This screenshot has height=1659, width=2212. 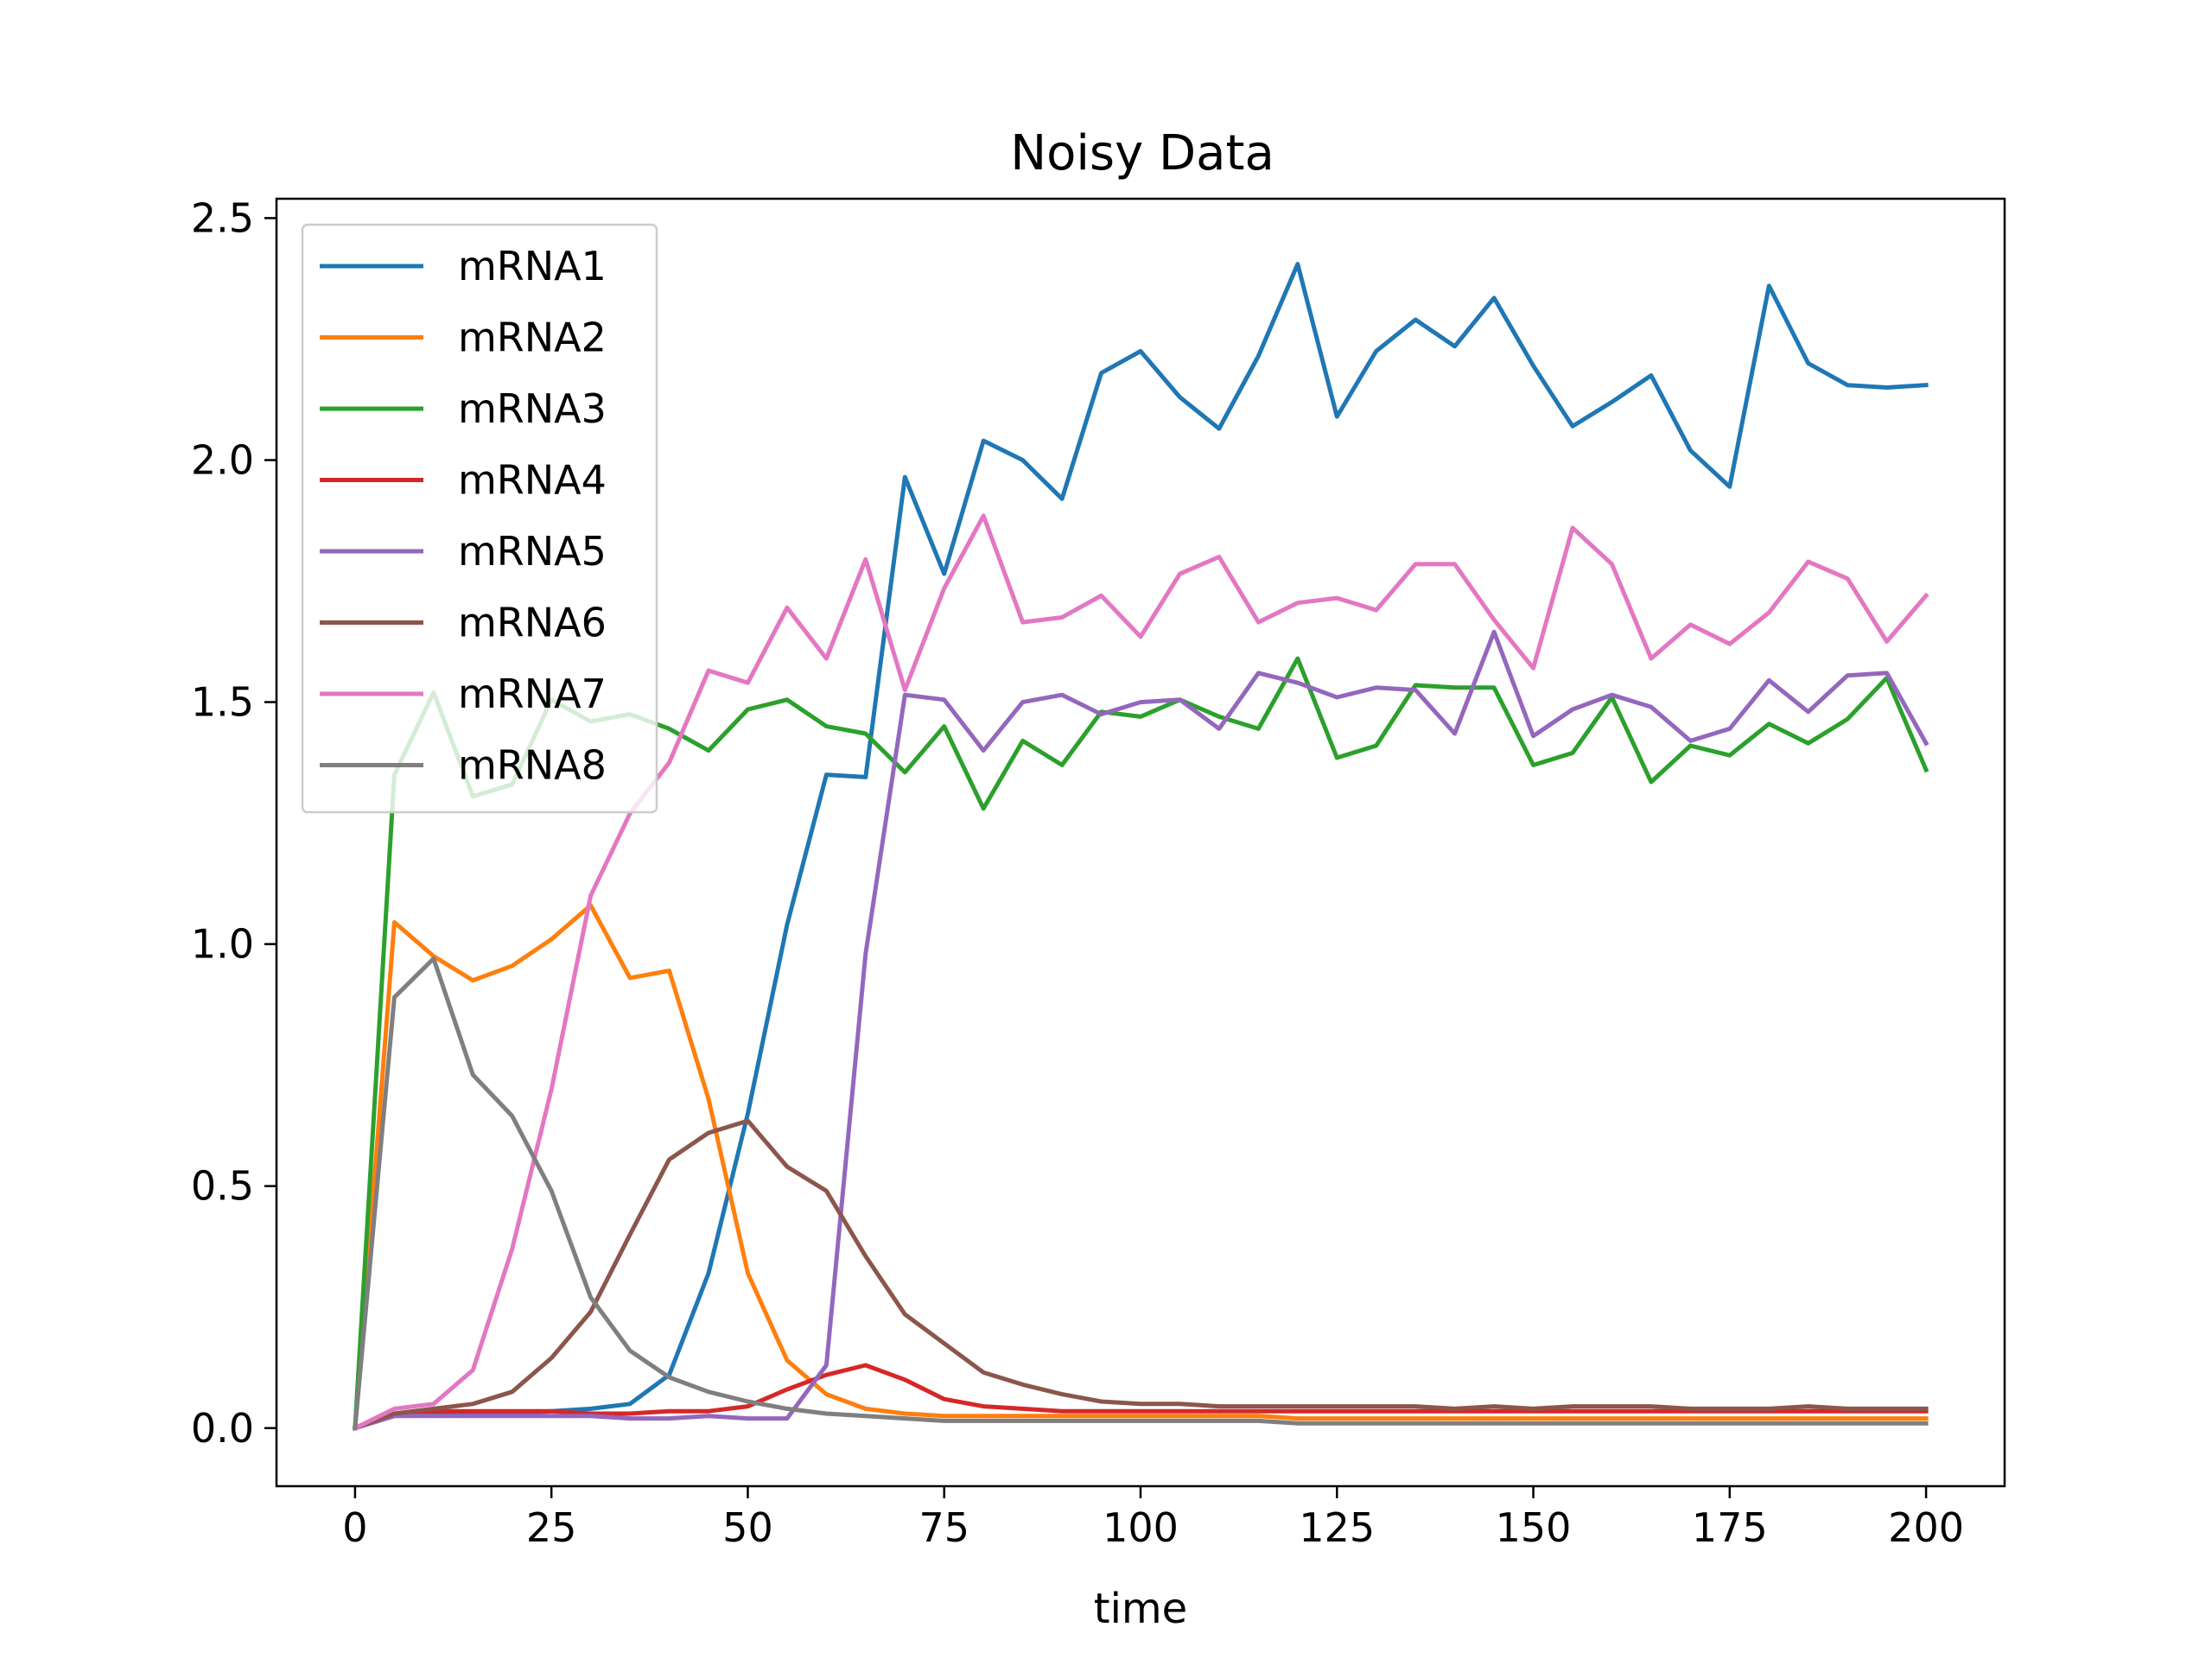 What do you see at coordinates (354, 1527) in the screenshot?
I see `x-tick-label: 0` at bounding box center [354, 1527].